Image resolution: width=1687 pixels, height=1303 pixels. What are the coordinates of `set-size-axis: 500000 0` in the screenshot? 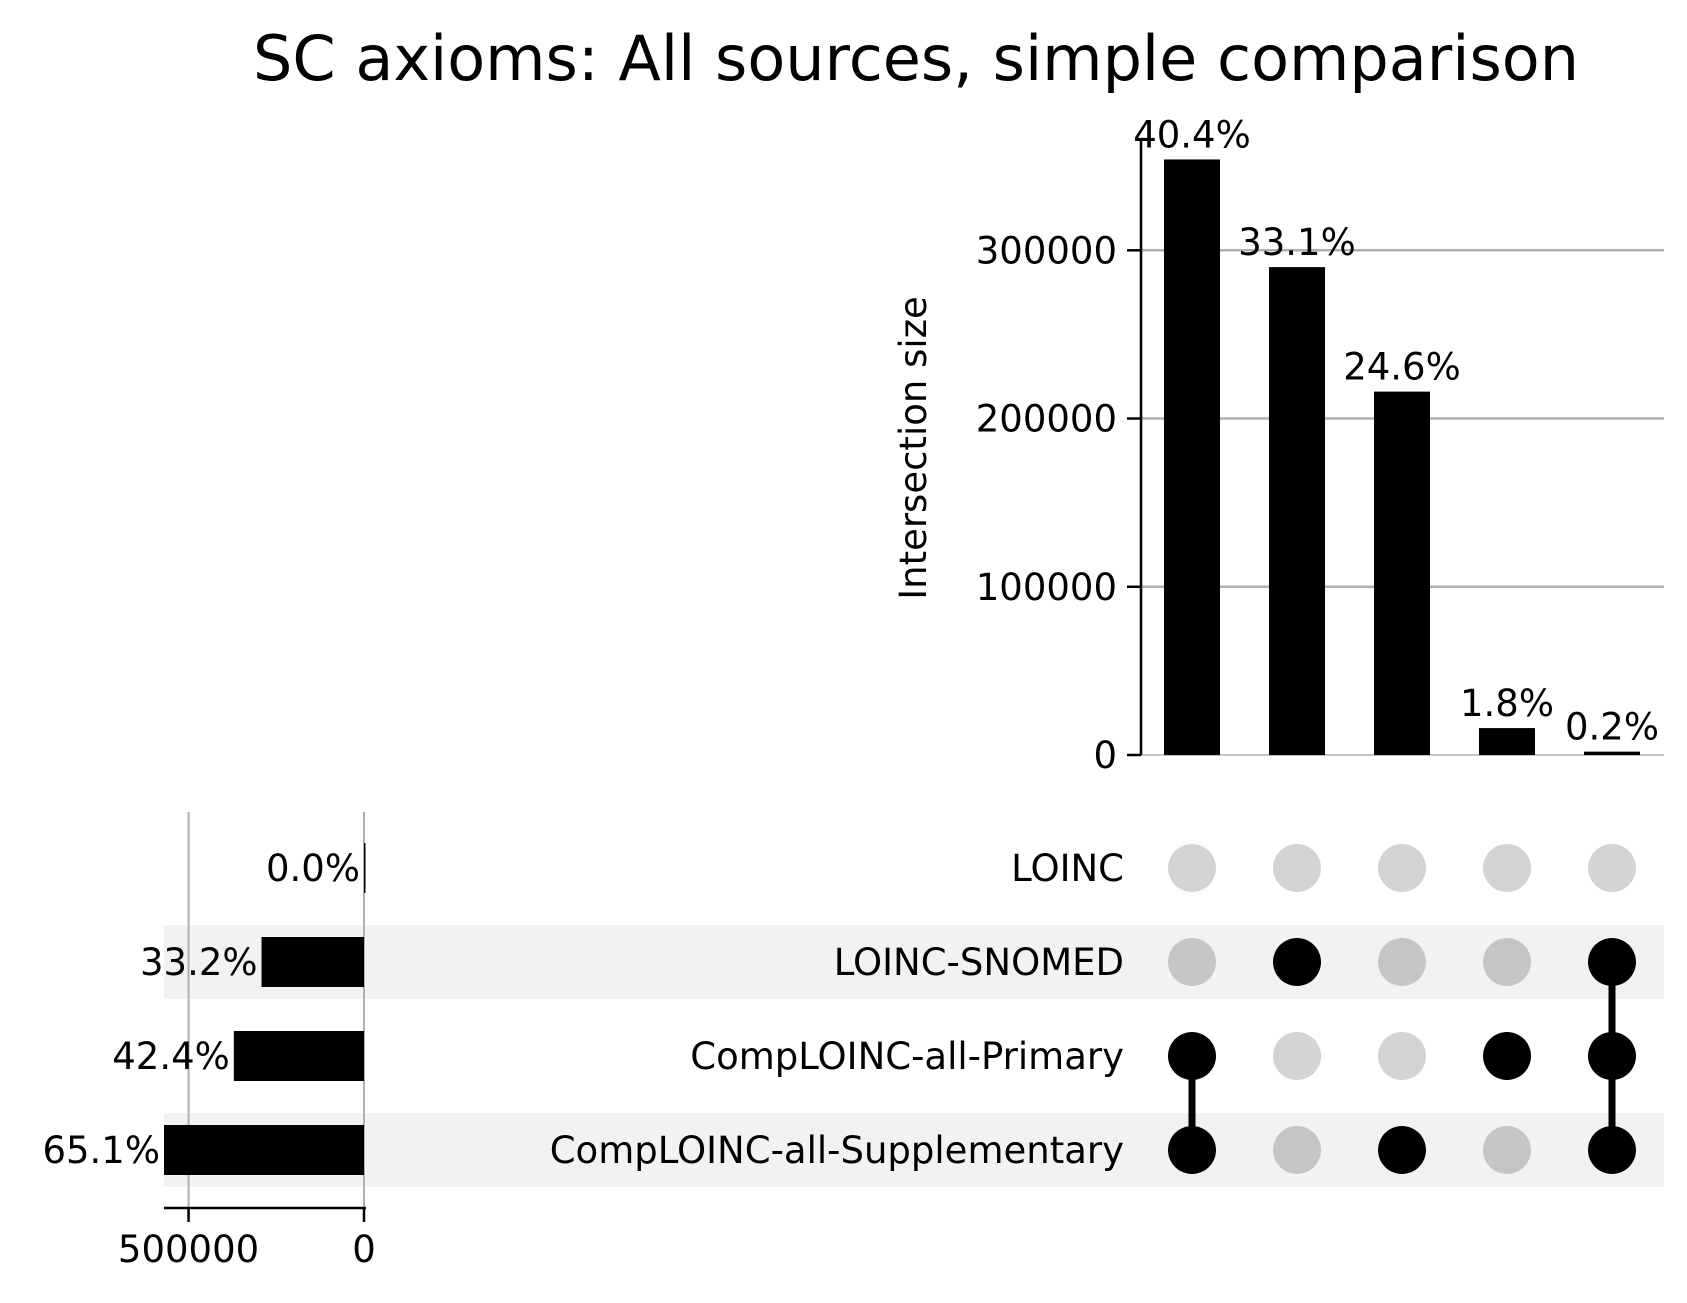 It's located at (247, 1238).